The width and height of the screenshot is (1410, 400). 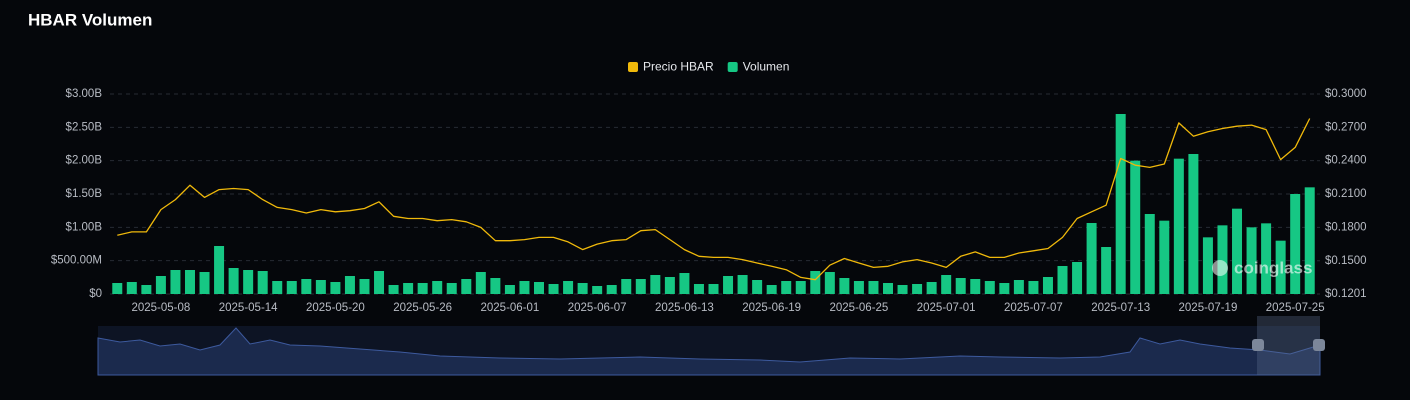 I want to click on x-tick-label: 2025-07-19, so click(x=1208, y=308).